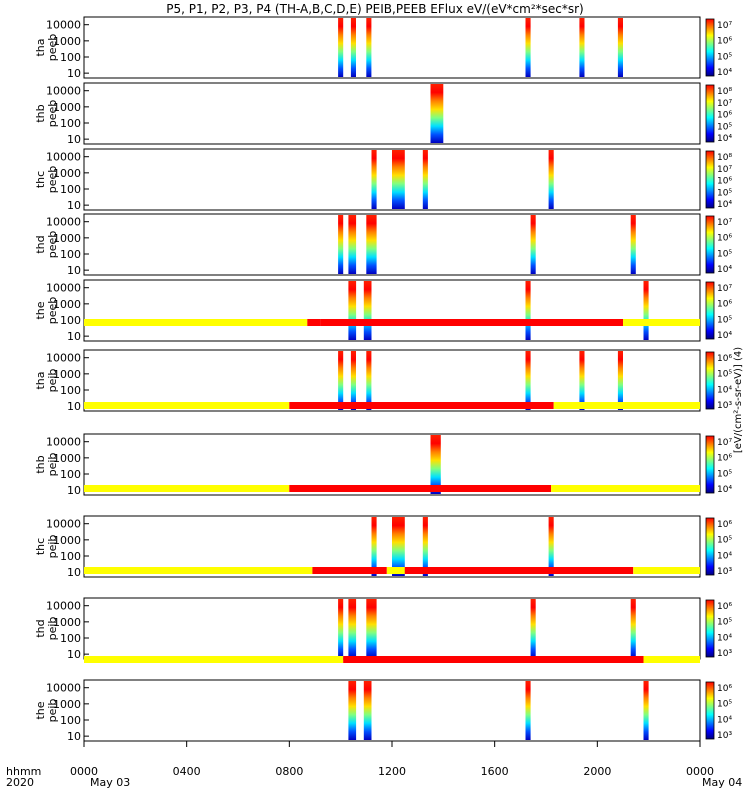 Image resolution: width=750 pixels, height=800 pixels. Describe the element at coordinates (46, 311) in the screenshot. I see `panel-label-the-peeb: thepeeb` at that location.